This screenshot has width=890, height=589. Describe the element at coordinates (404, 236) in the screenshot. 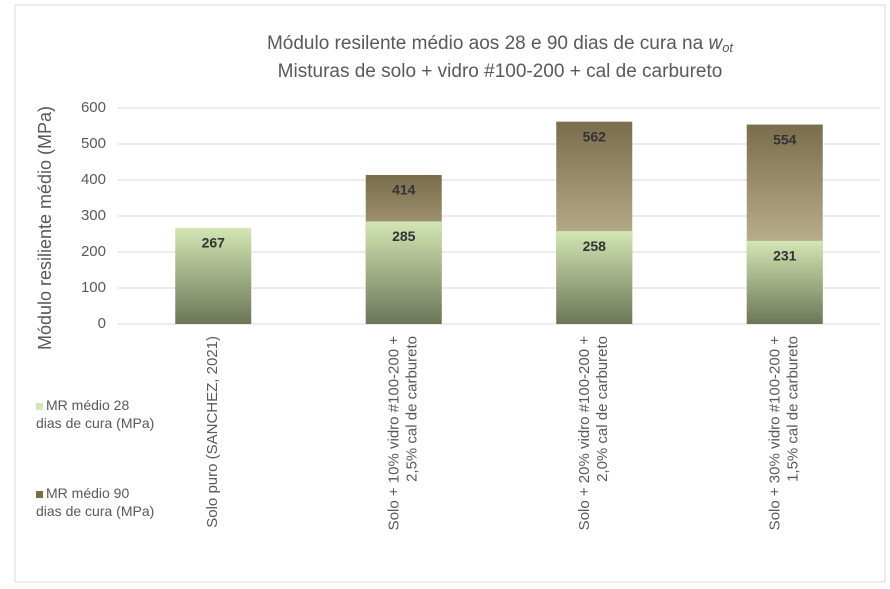

I see `value-label: 285` at that location.